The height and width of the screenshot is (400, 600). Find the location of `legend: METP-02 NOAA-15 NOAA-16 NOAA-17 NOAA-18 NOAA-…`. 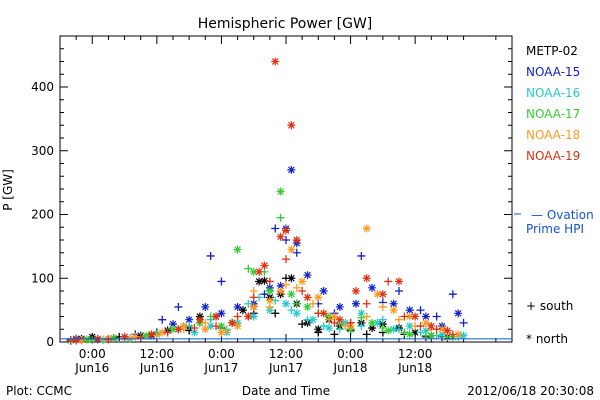

legend: METP-02 NOAA-15 NOAA-16 NOAA-17 NOAA-18 NOAA-… is located at coordinates (553, 103).